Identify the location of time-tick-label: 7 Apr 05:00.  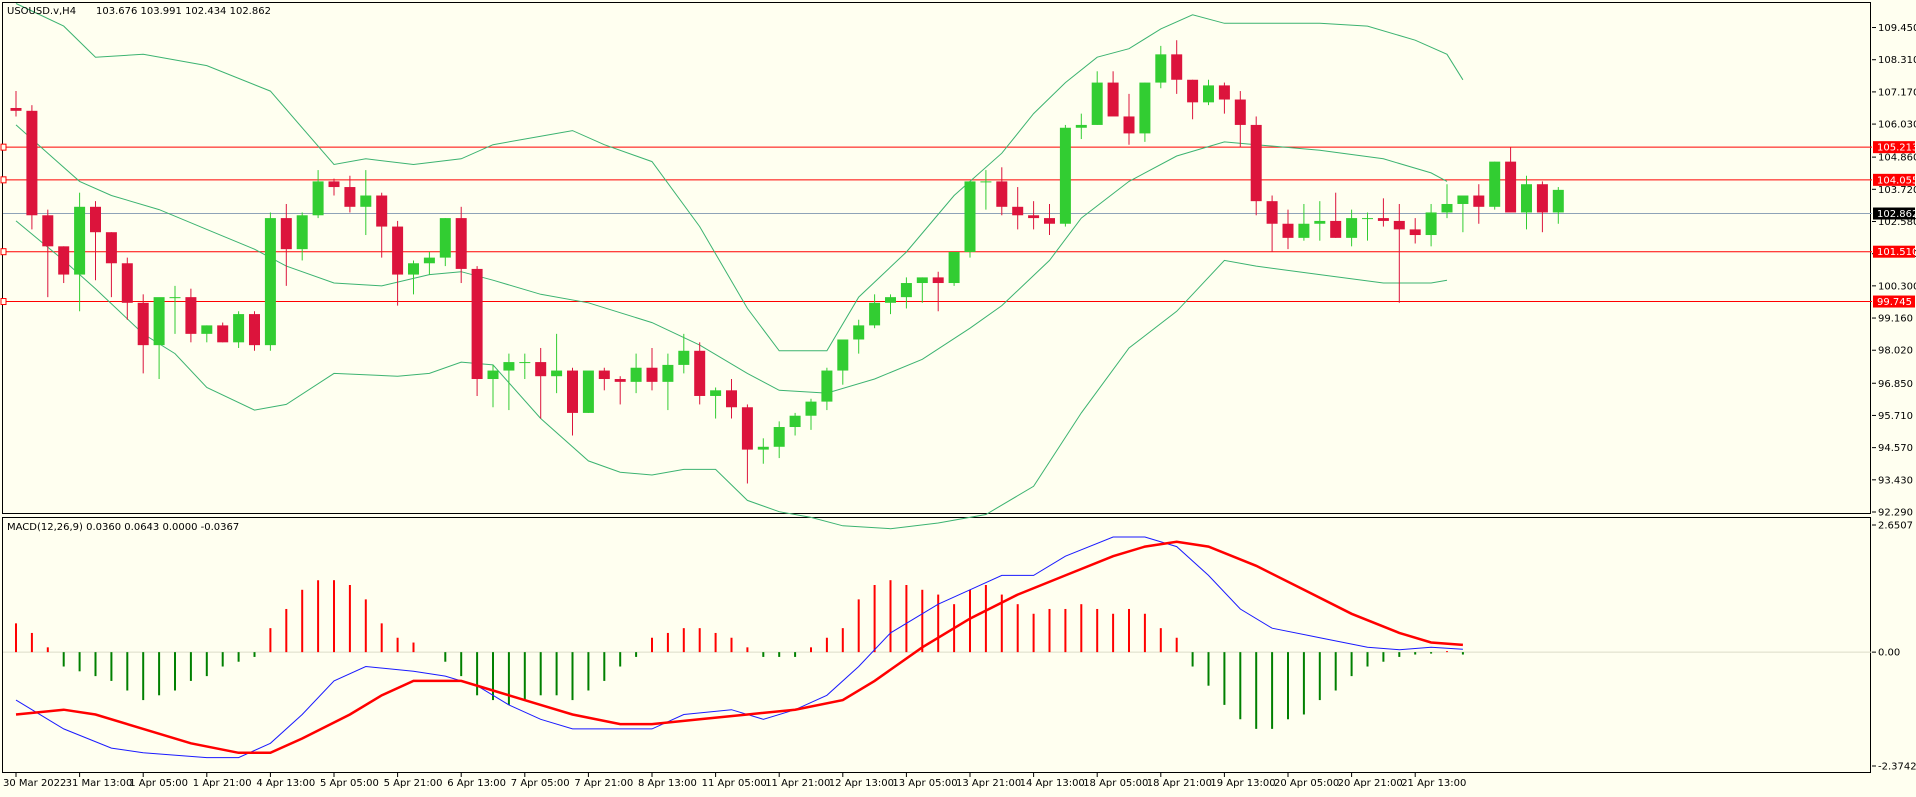
(540, 783).